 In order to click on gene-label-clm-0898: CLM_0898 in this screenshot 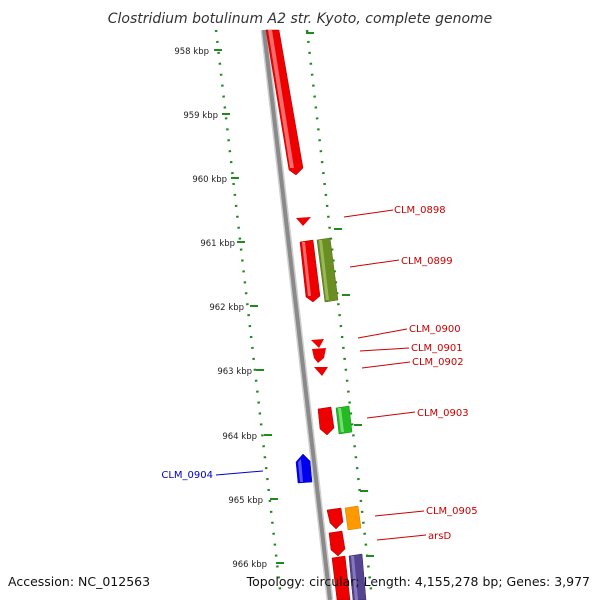, I will do `click(420, 210)`.